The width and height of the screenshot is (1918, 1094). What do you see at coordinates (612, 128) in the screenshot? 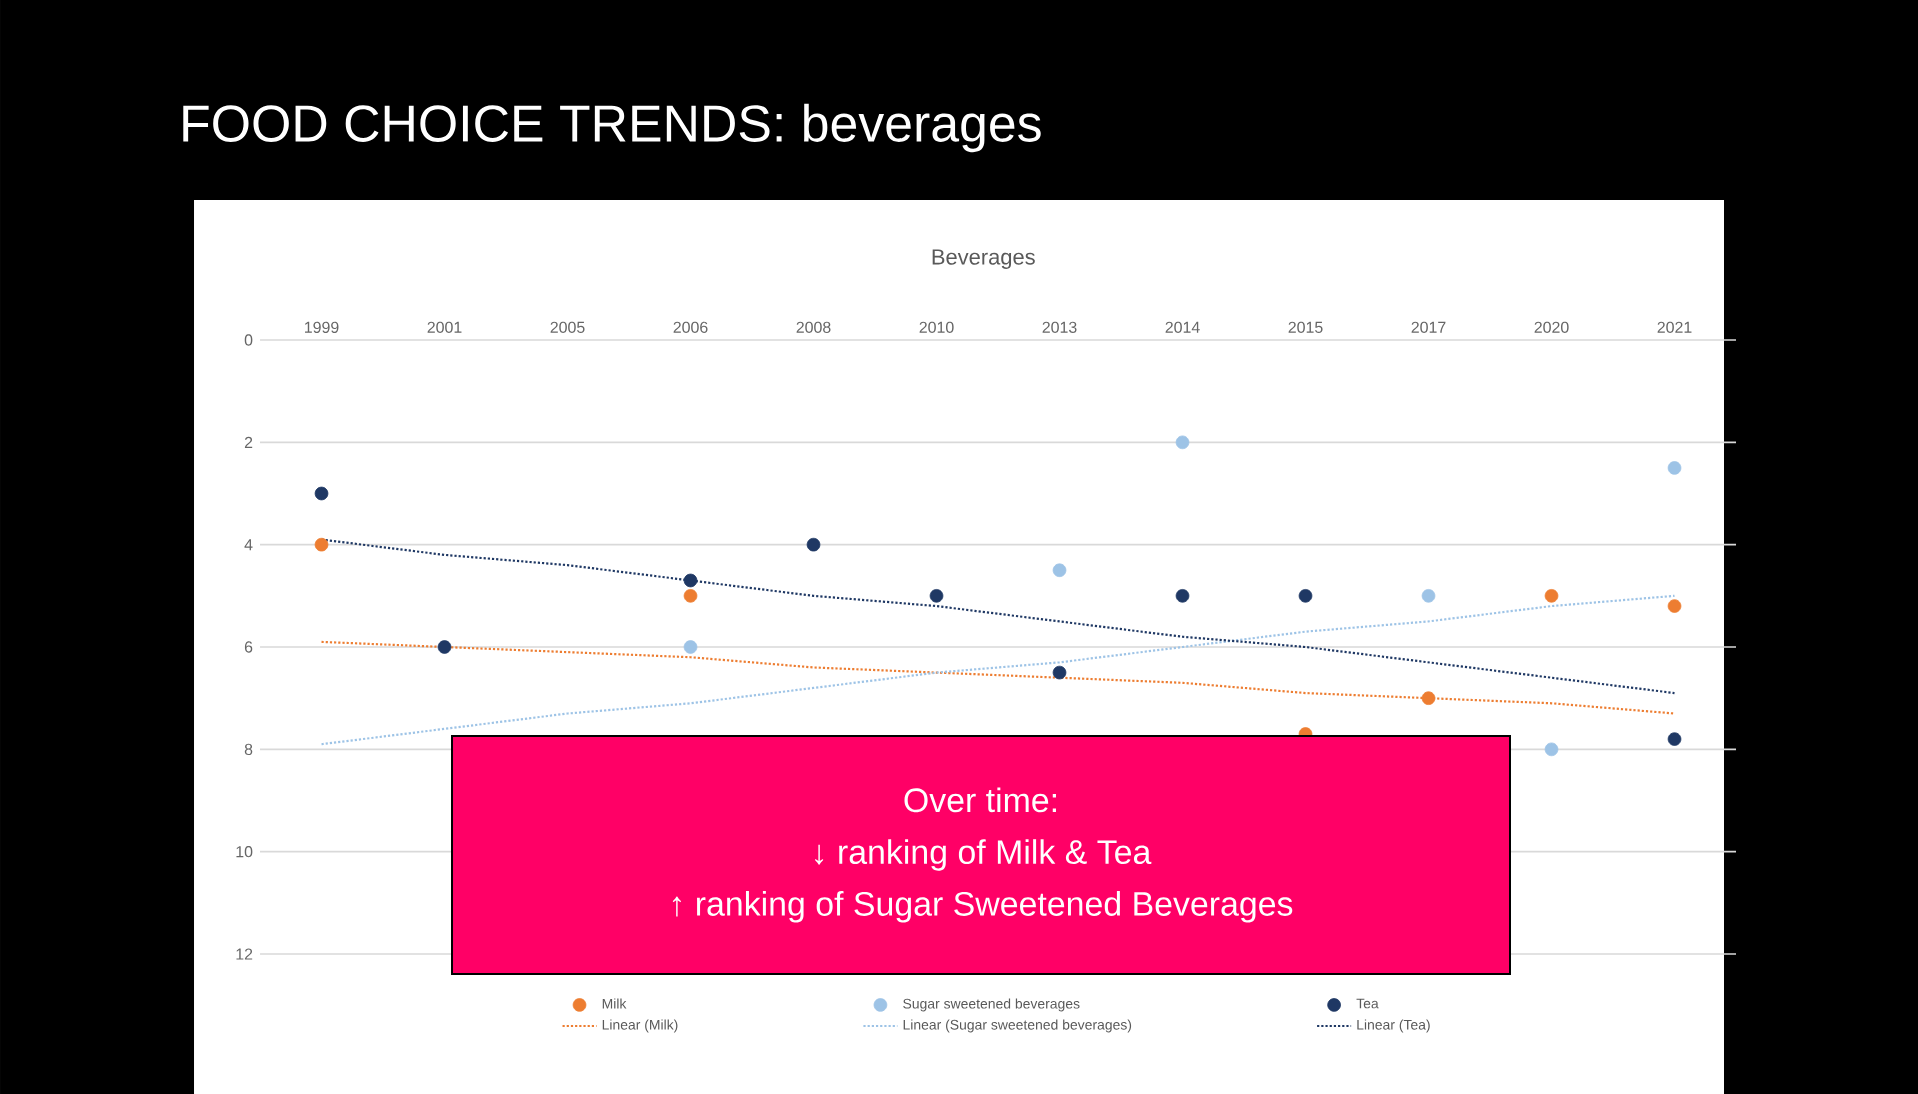
I see `chart-title: FOOD CHOICE TRENDS: beverages` at bounding box center [612, 128].